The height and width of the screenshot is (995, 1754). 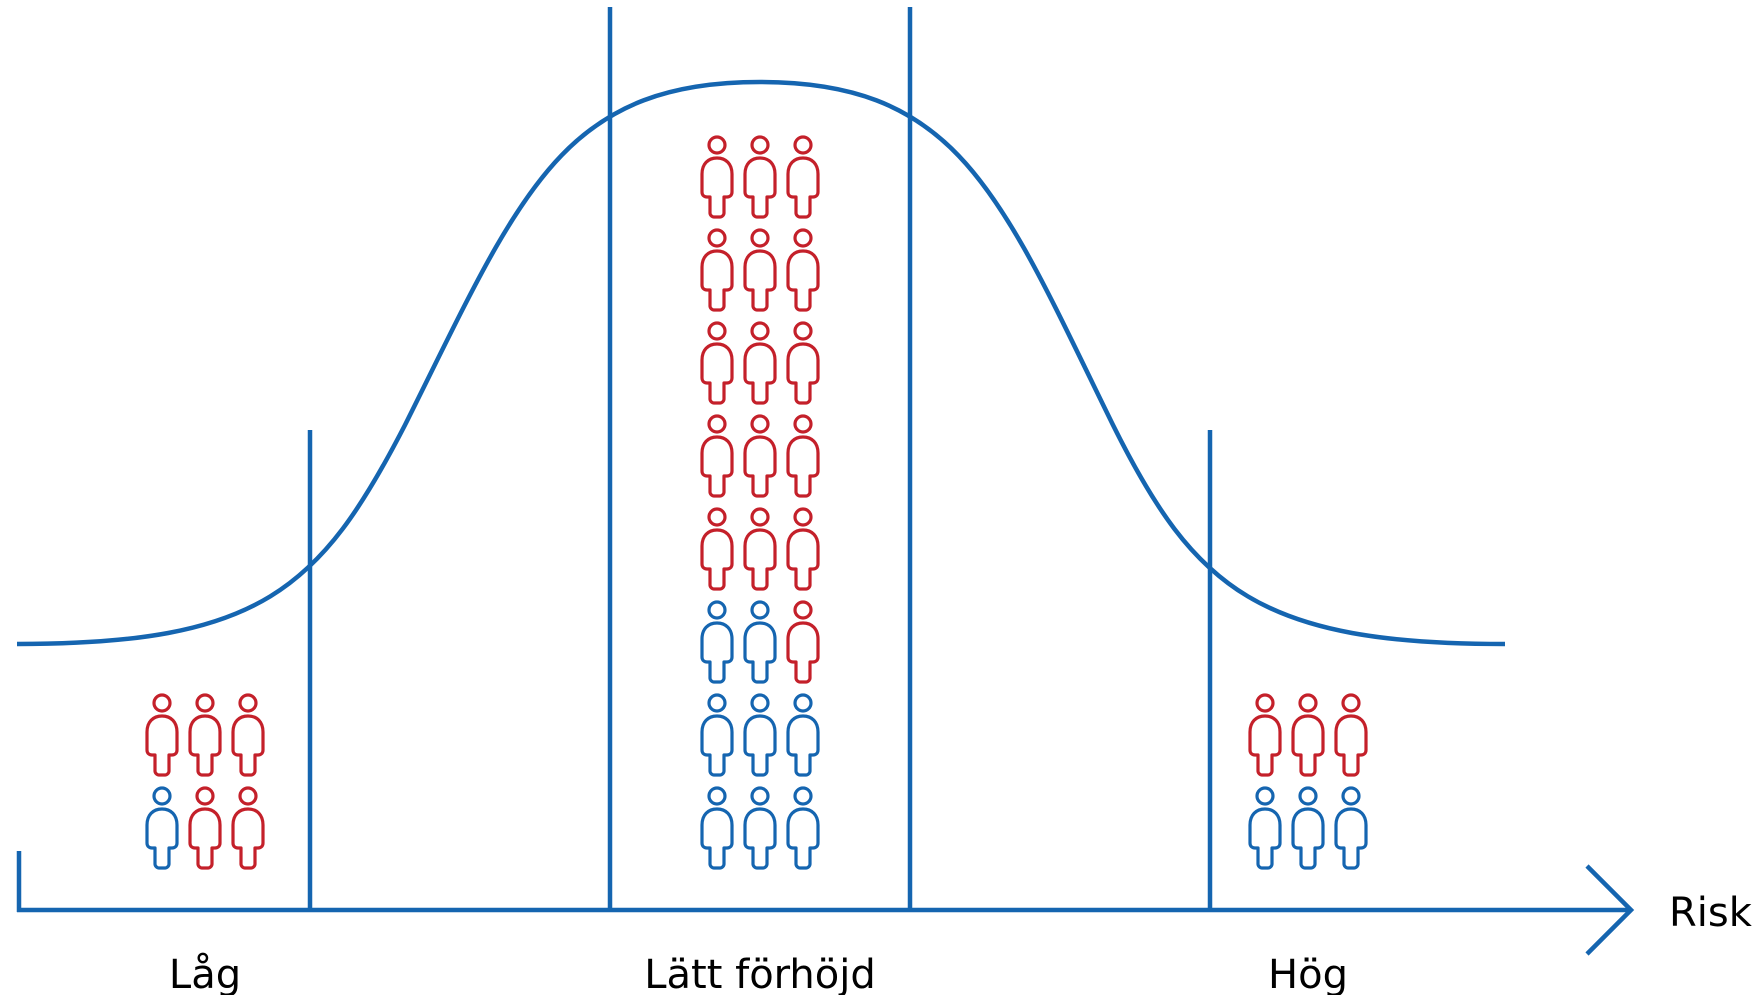 I want to click on category-label-low: Låg, so click(x=205, y=973).